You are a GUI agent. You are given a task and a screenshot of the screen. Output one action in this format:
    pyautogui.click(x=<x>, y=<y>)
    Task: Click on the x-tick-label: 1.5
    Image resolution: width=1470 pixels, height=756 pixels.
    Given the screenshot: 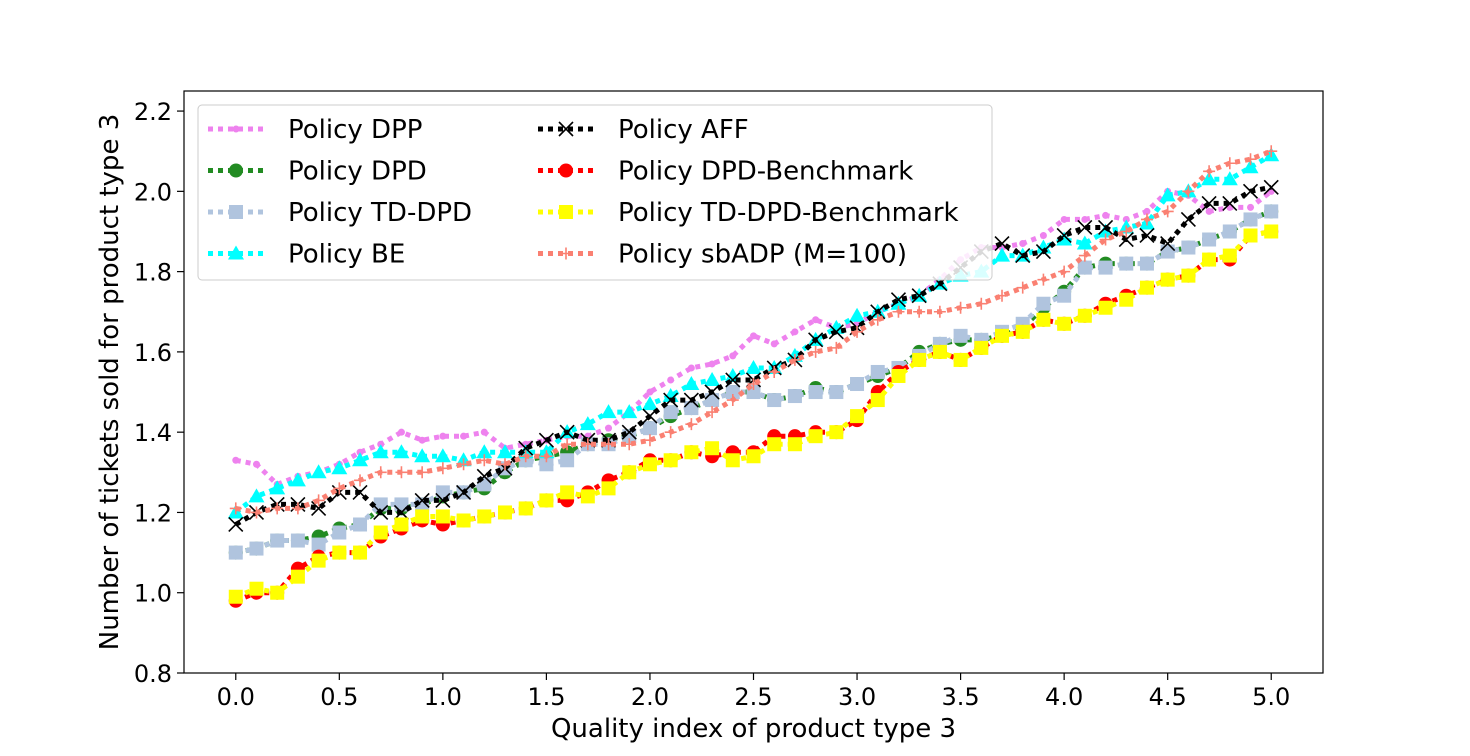 What is the action you would take?
    pyautogui.click(x=546, y=697)
    